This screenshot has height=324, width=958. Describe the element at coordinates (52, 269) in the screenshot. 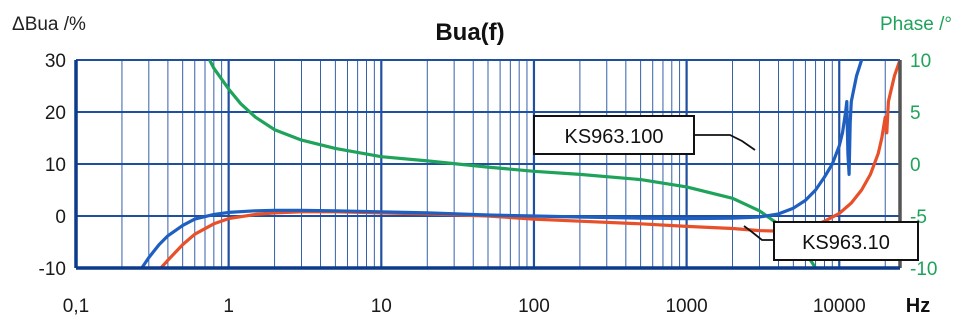

I see `y-tick-label: -10` at that location.